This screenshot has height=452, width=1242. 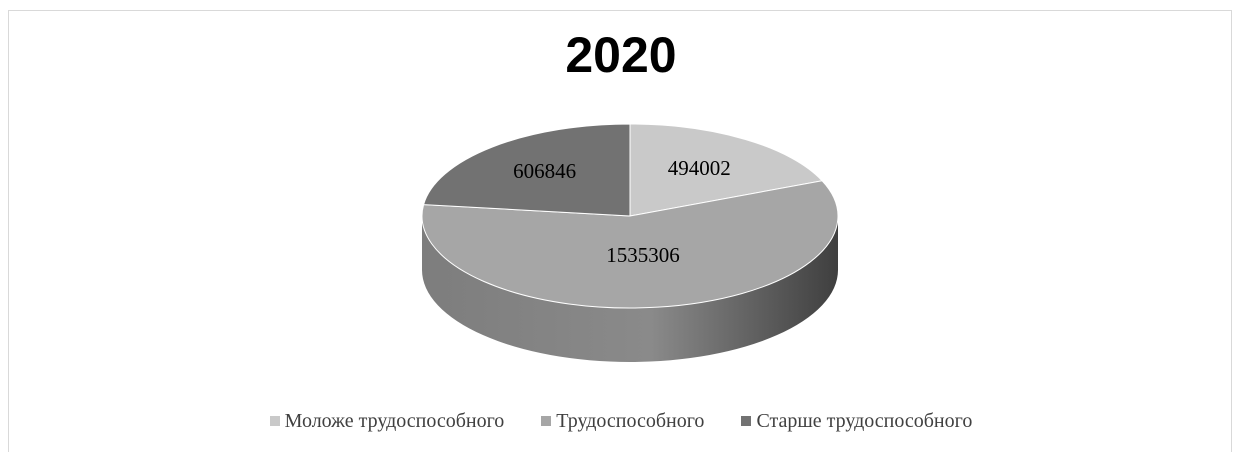 What do you see at coordinates (621, 55) in the screenshot?
I see `chart-title: 2020` at bounding box center [621, 55].